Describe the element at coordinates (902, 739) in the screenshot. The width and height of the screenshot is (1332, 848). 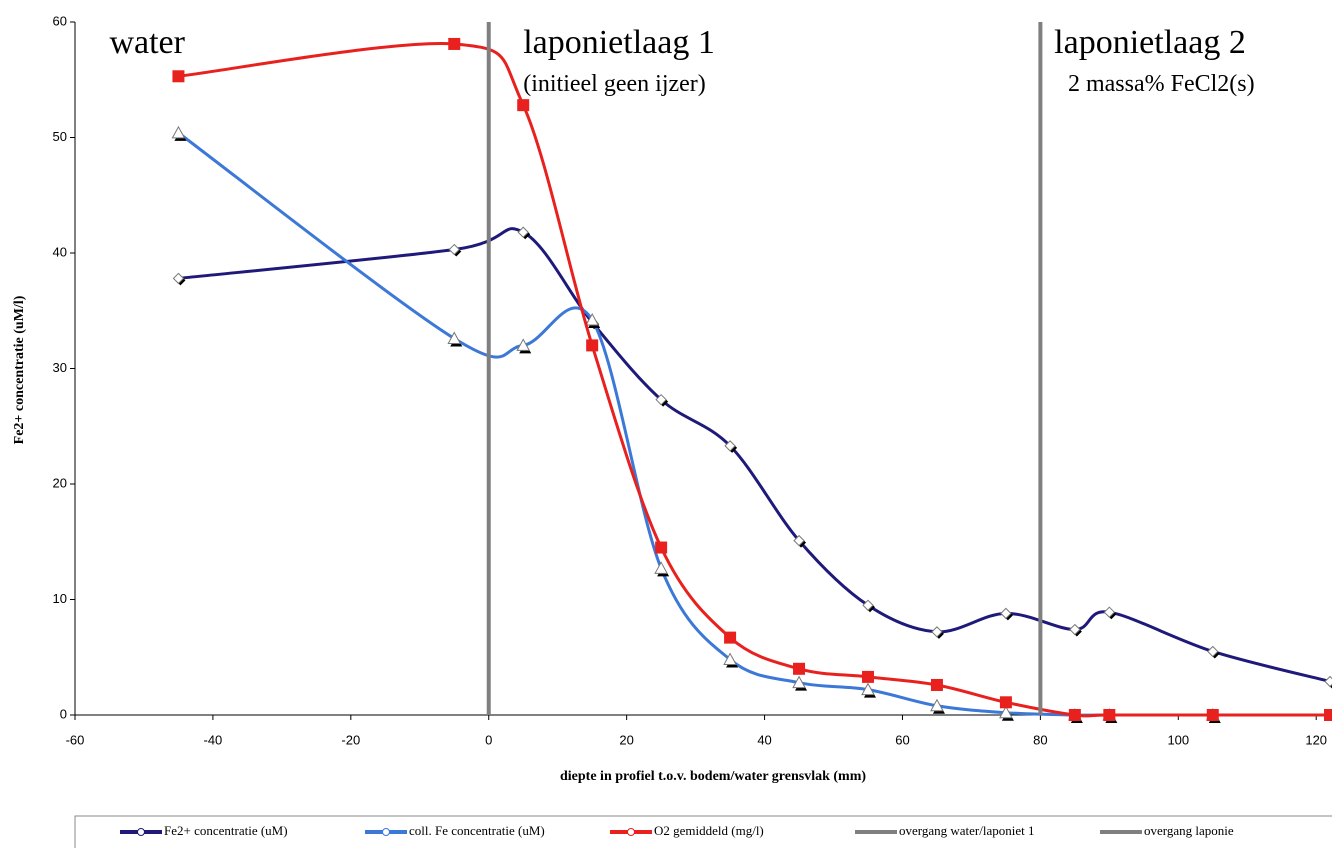
I see `x-tick-label: 60` at that location.